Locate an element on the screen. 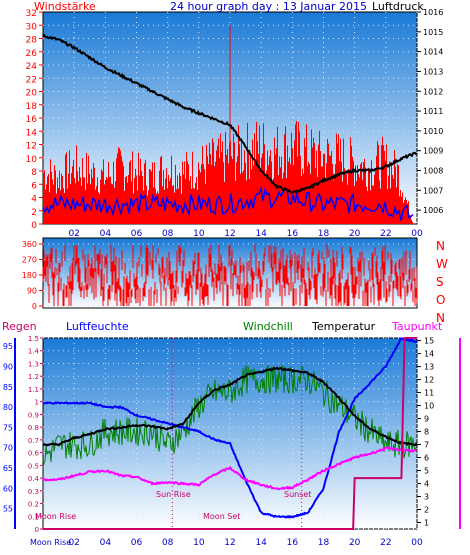  humidity-tick-label: 60 is located at coordinates (8, 488).